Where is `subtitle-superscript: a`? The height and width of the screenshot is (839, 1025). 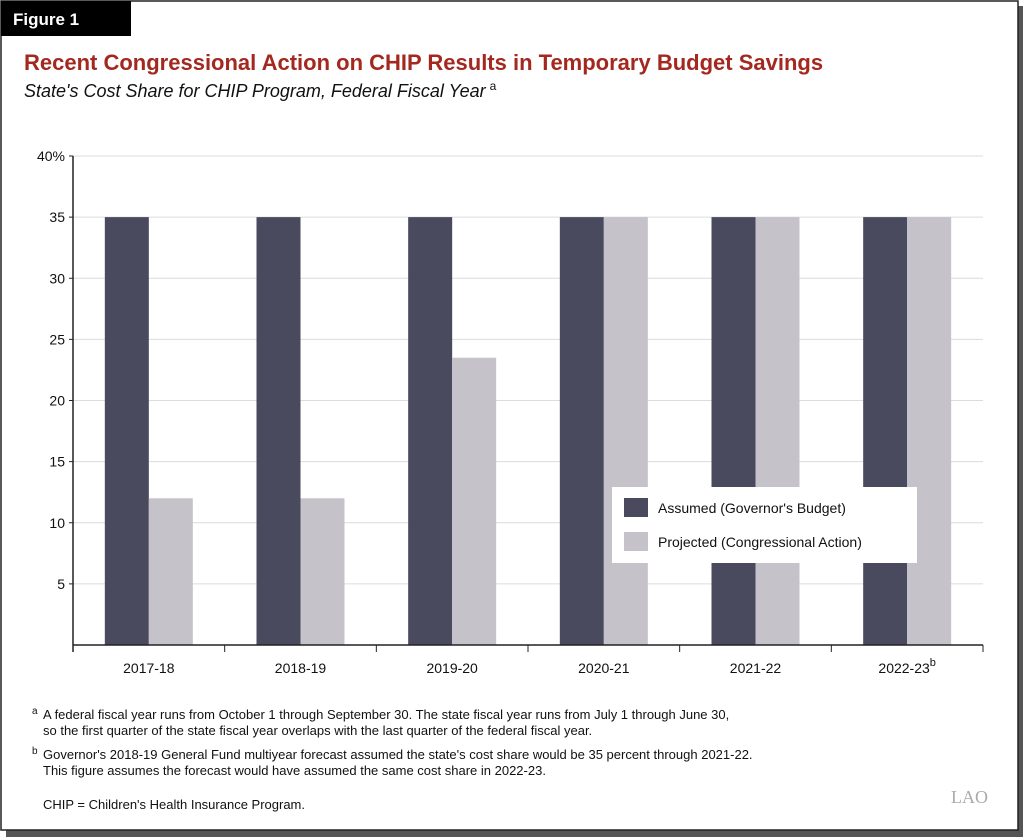 subtitle-superscript: a is located at coordinates (493, 86).